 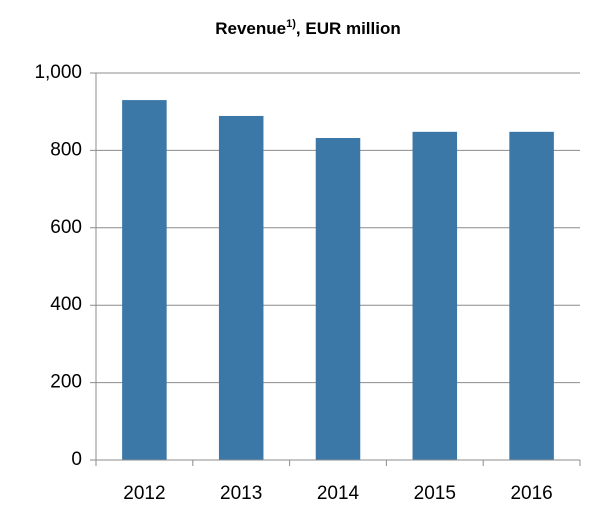 I want to click on x-tick-label: 2014, so click(x=338, y=493).